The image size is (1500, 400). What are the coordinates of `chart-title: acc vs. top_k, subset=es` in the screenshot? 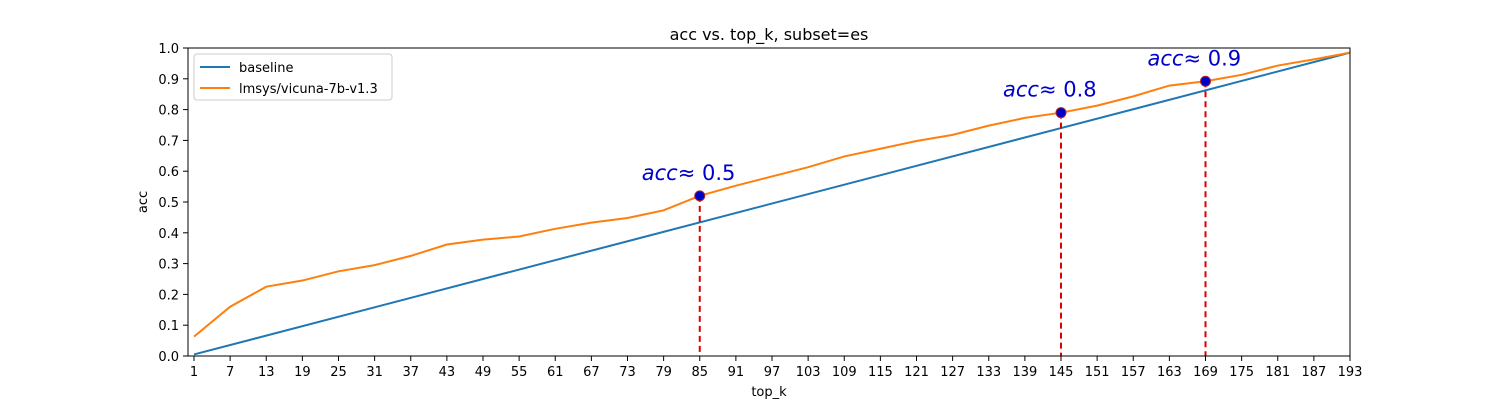 It's located at (769, 35).